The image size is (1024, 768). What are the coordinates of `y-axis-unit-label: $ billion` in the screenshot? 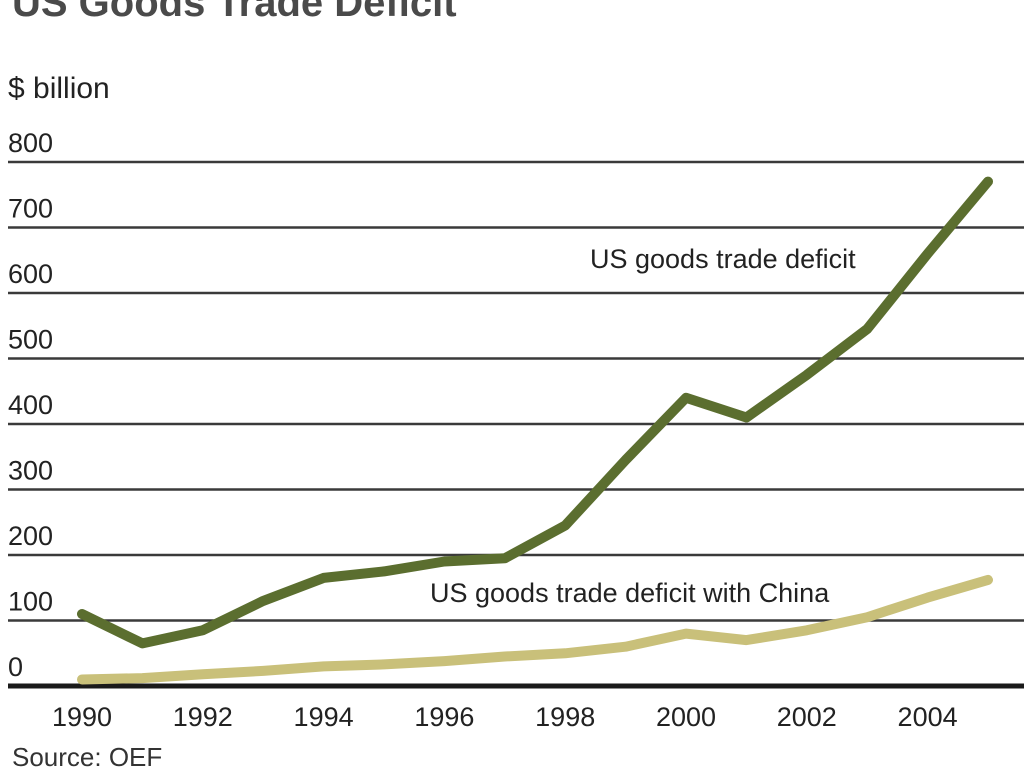 It's located at (59, 88).